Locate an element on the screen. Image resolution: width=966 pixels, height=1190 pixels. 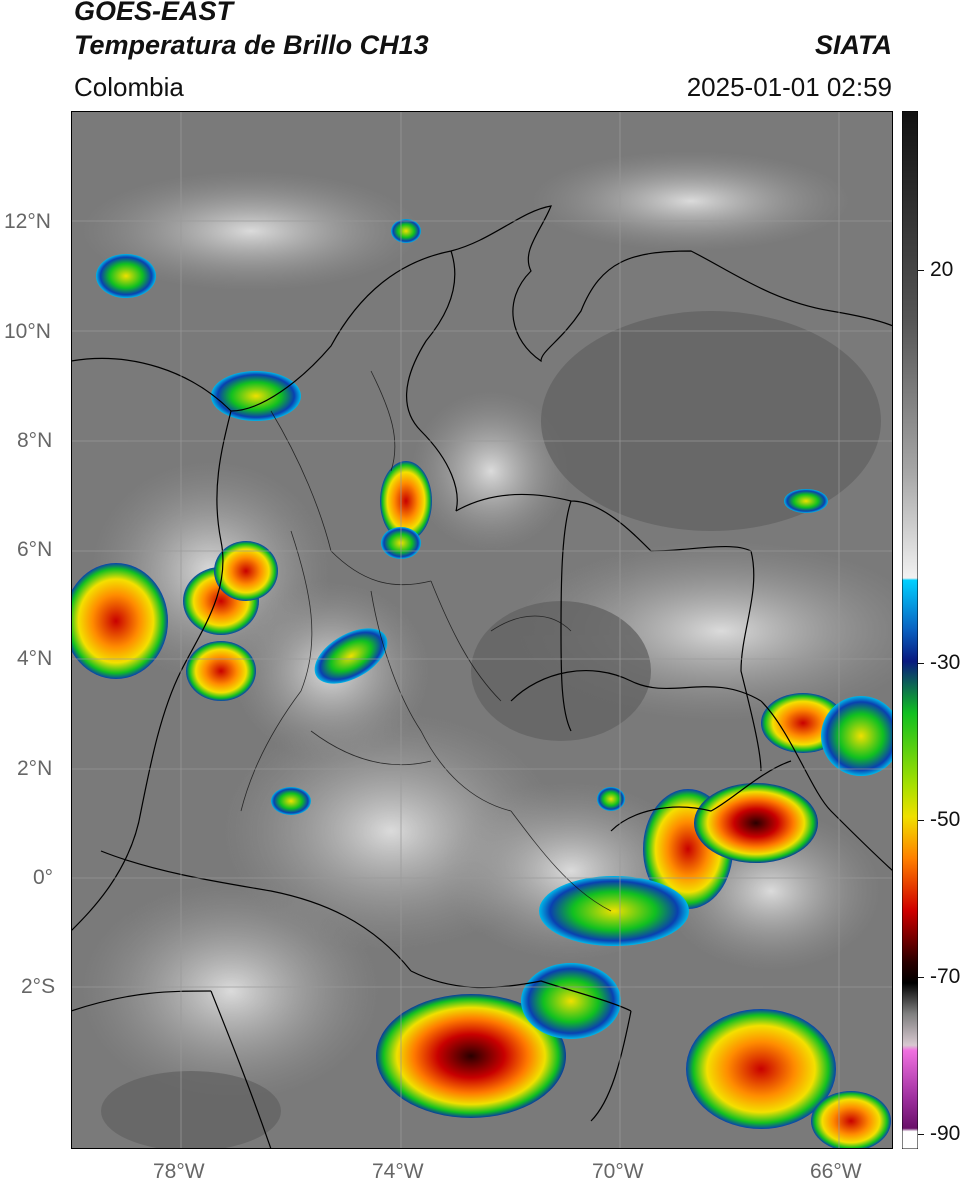
lat-label-2s: 2°S is located at coordinates (38, 986).